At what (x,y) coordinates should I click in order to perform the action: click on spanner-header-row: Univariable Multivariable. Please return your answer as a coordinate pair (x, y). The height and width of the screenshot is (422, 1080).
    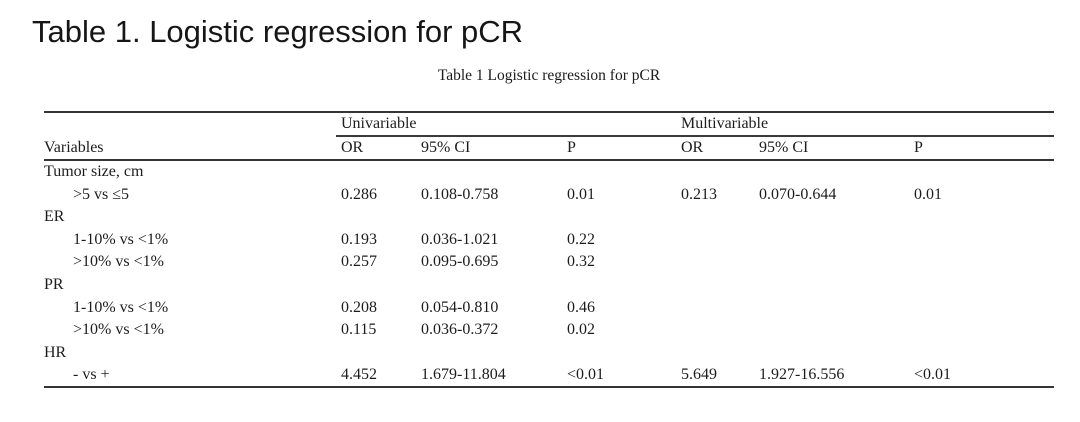
    Looking at the image, I should click on (549, 124).